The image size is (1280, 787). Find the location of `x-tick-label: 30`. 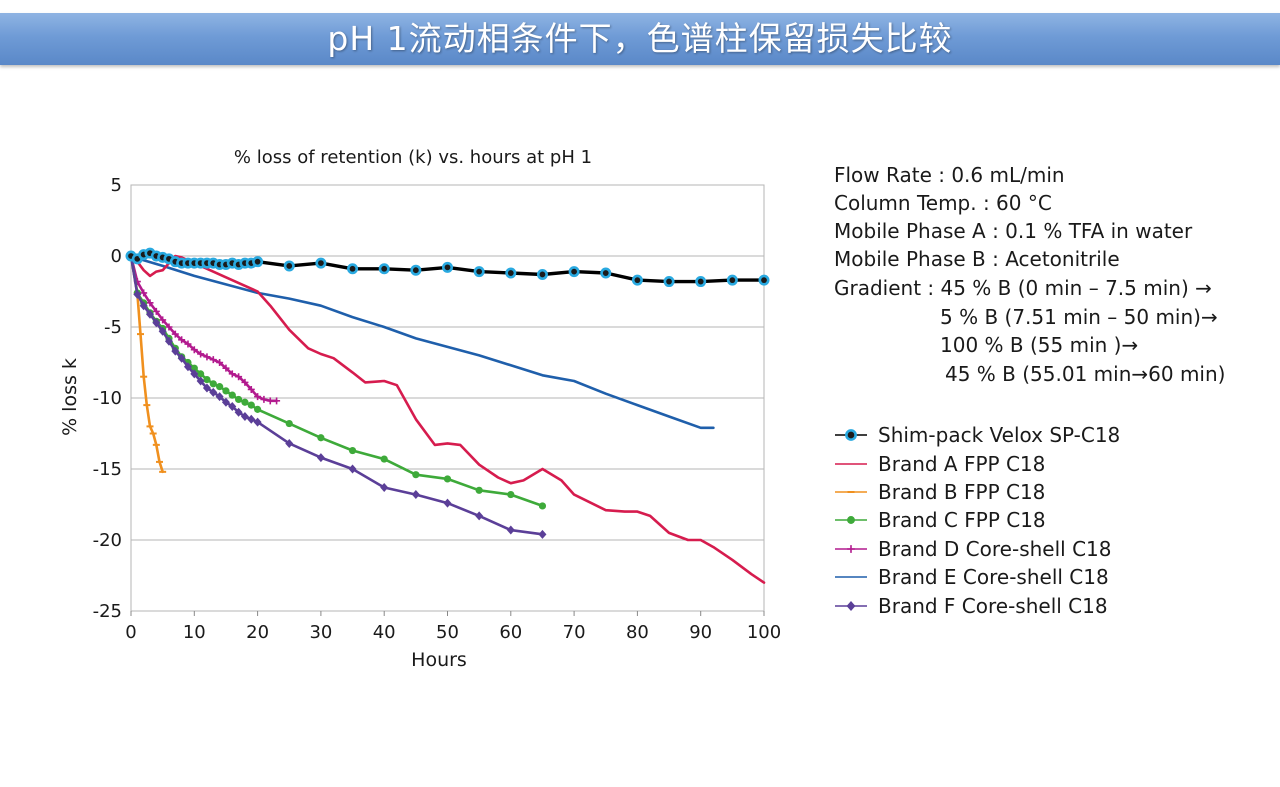

x-tick-label: 30 is located at coordinates (320, 632).